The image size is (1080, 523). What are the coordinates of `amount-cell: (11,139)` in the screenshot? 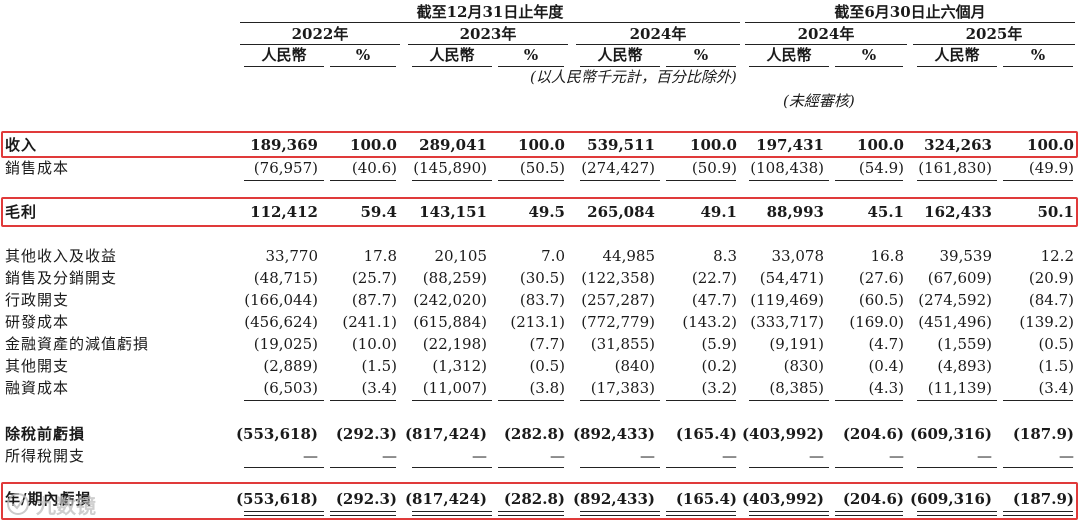 It's located at (959, 388).